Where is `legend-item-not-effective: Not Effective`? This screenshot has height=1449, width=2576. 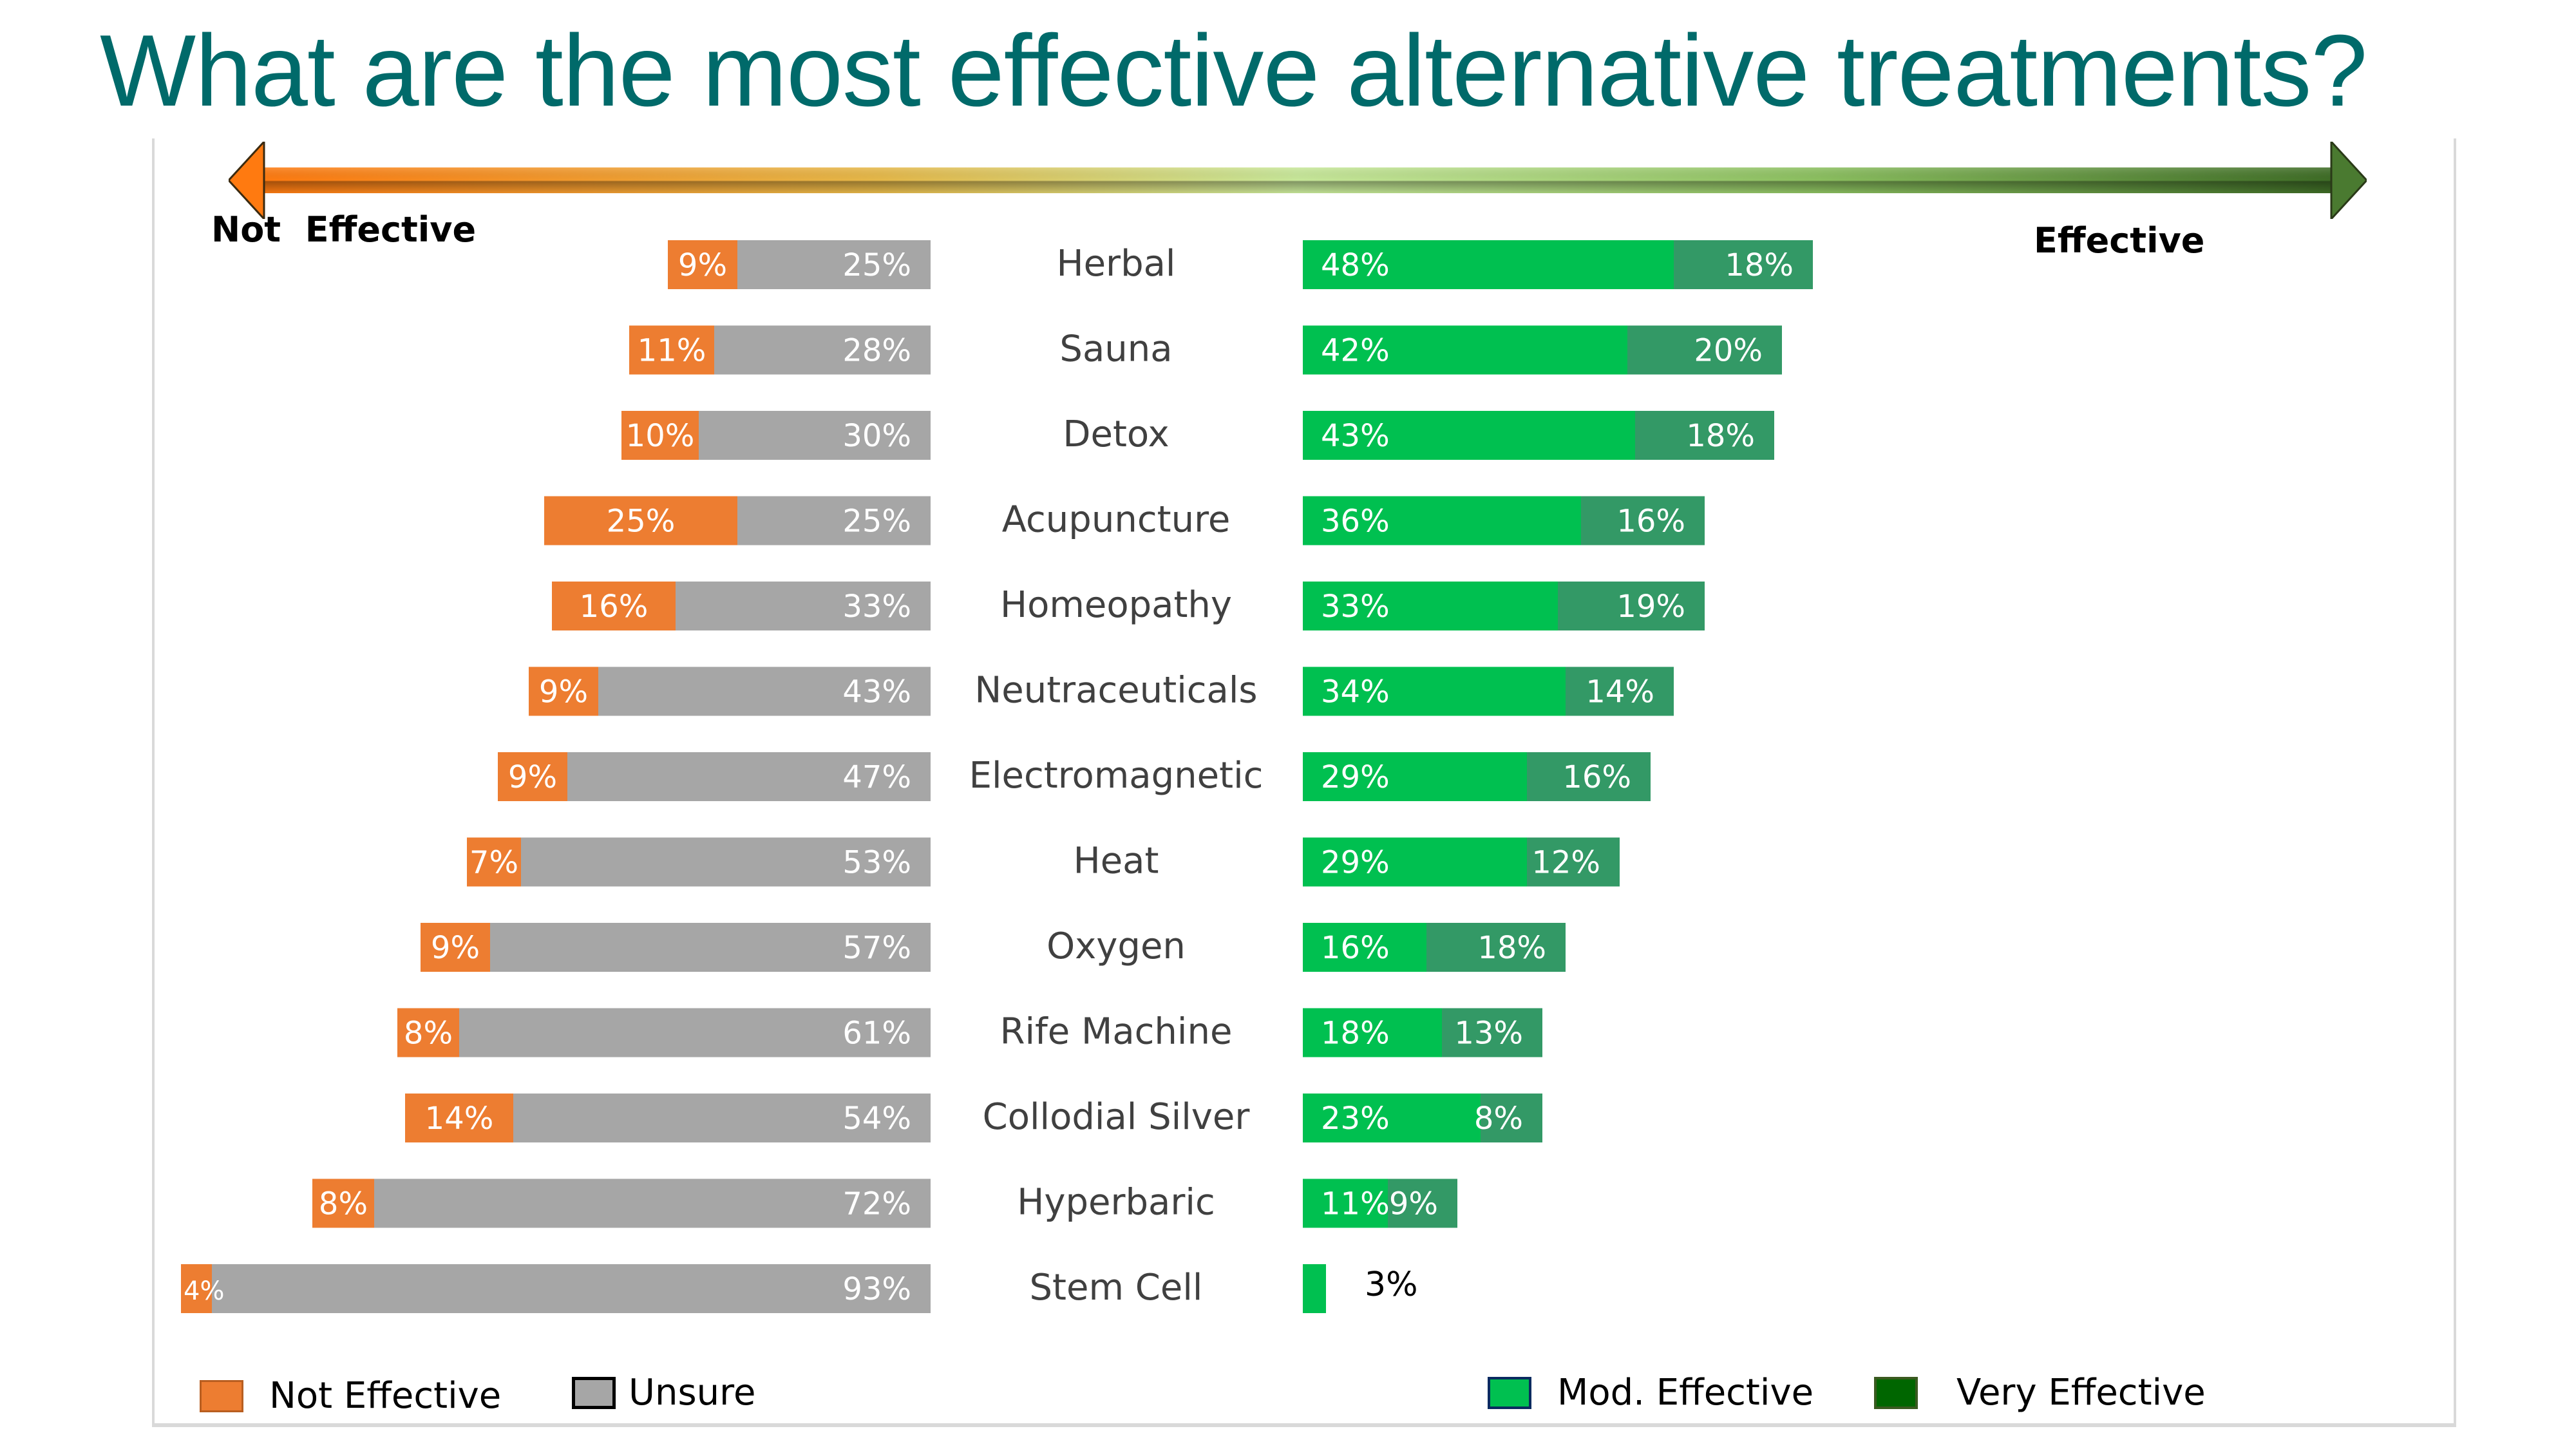 legend-item-not-effective: Not Effective is located at coordinates (350, 1396).